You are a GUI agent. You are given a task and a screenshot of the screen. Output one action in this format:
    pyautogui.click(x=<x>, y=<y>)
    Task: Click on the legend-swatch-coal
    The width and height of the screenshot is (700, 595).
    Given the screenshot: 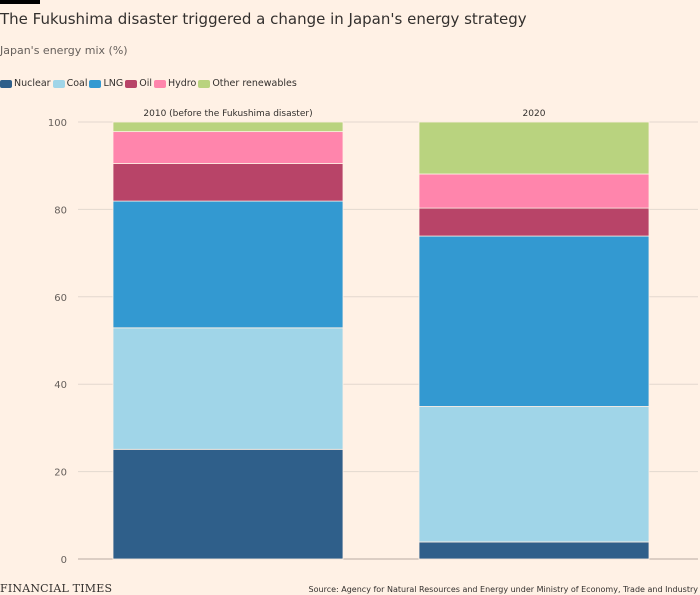 What is the action you would take?
    pyautogui.click(x=58, y=83)
    